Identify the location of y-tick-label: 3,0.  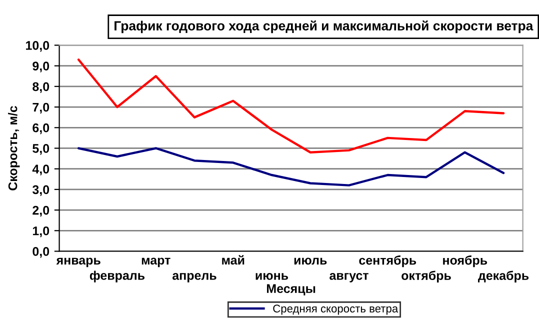
(41, 190).